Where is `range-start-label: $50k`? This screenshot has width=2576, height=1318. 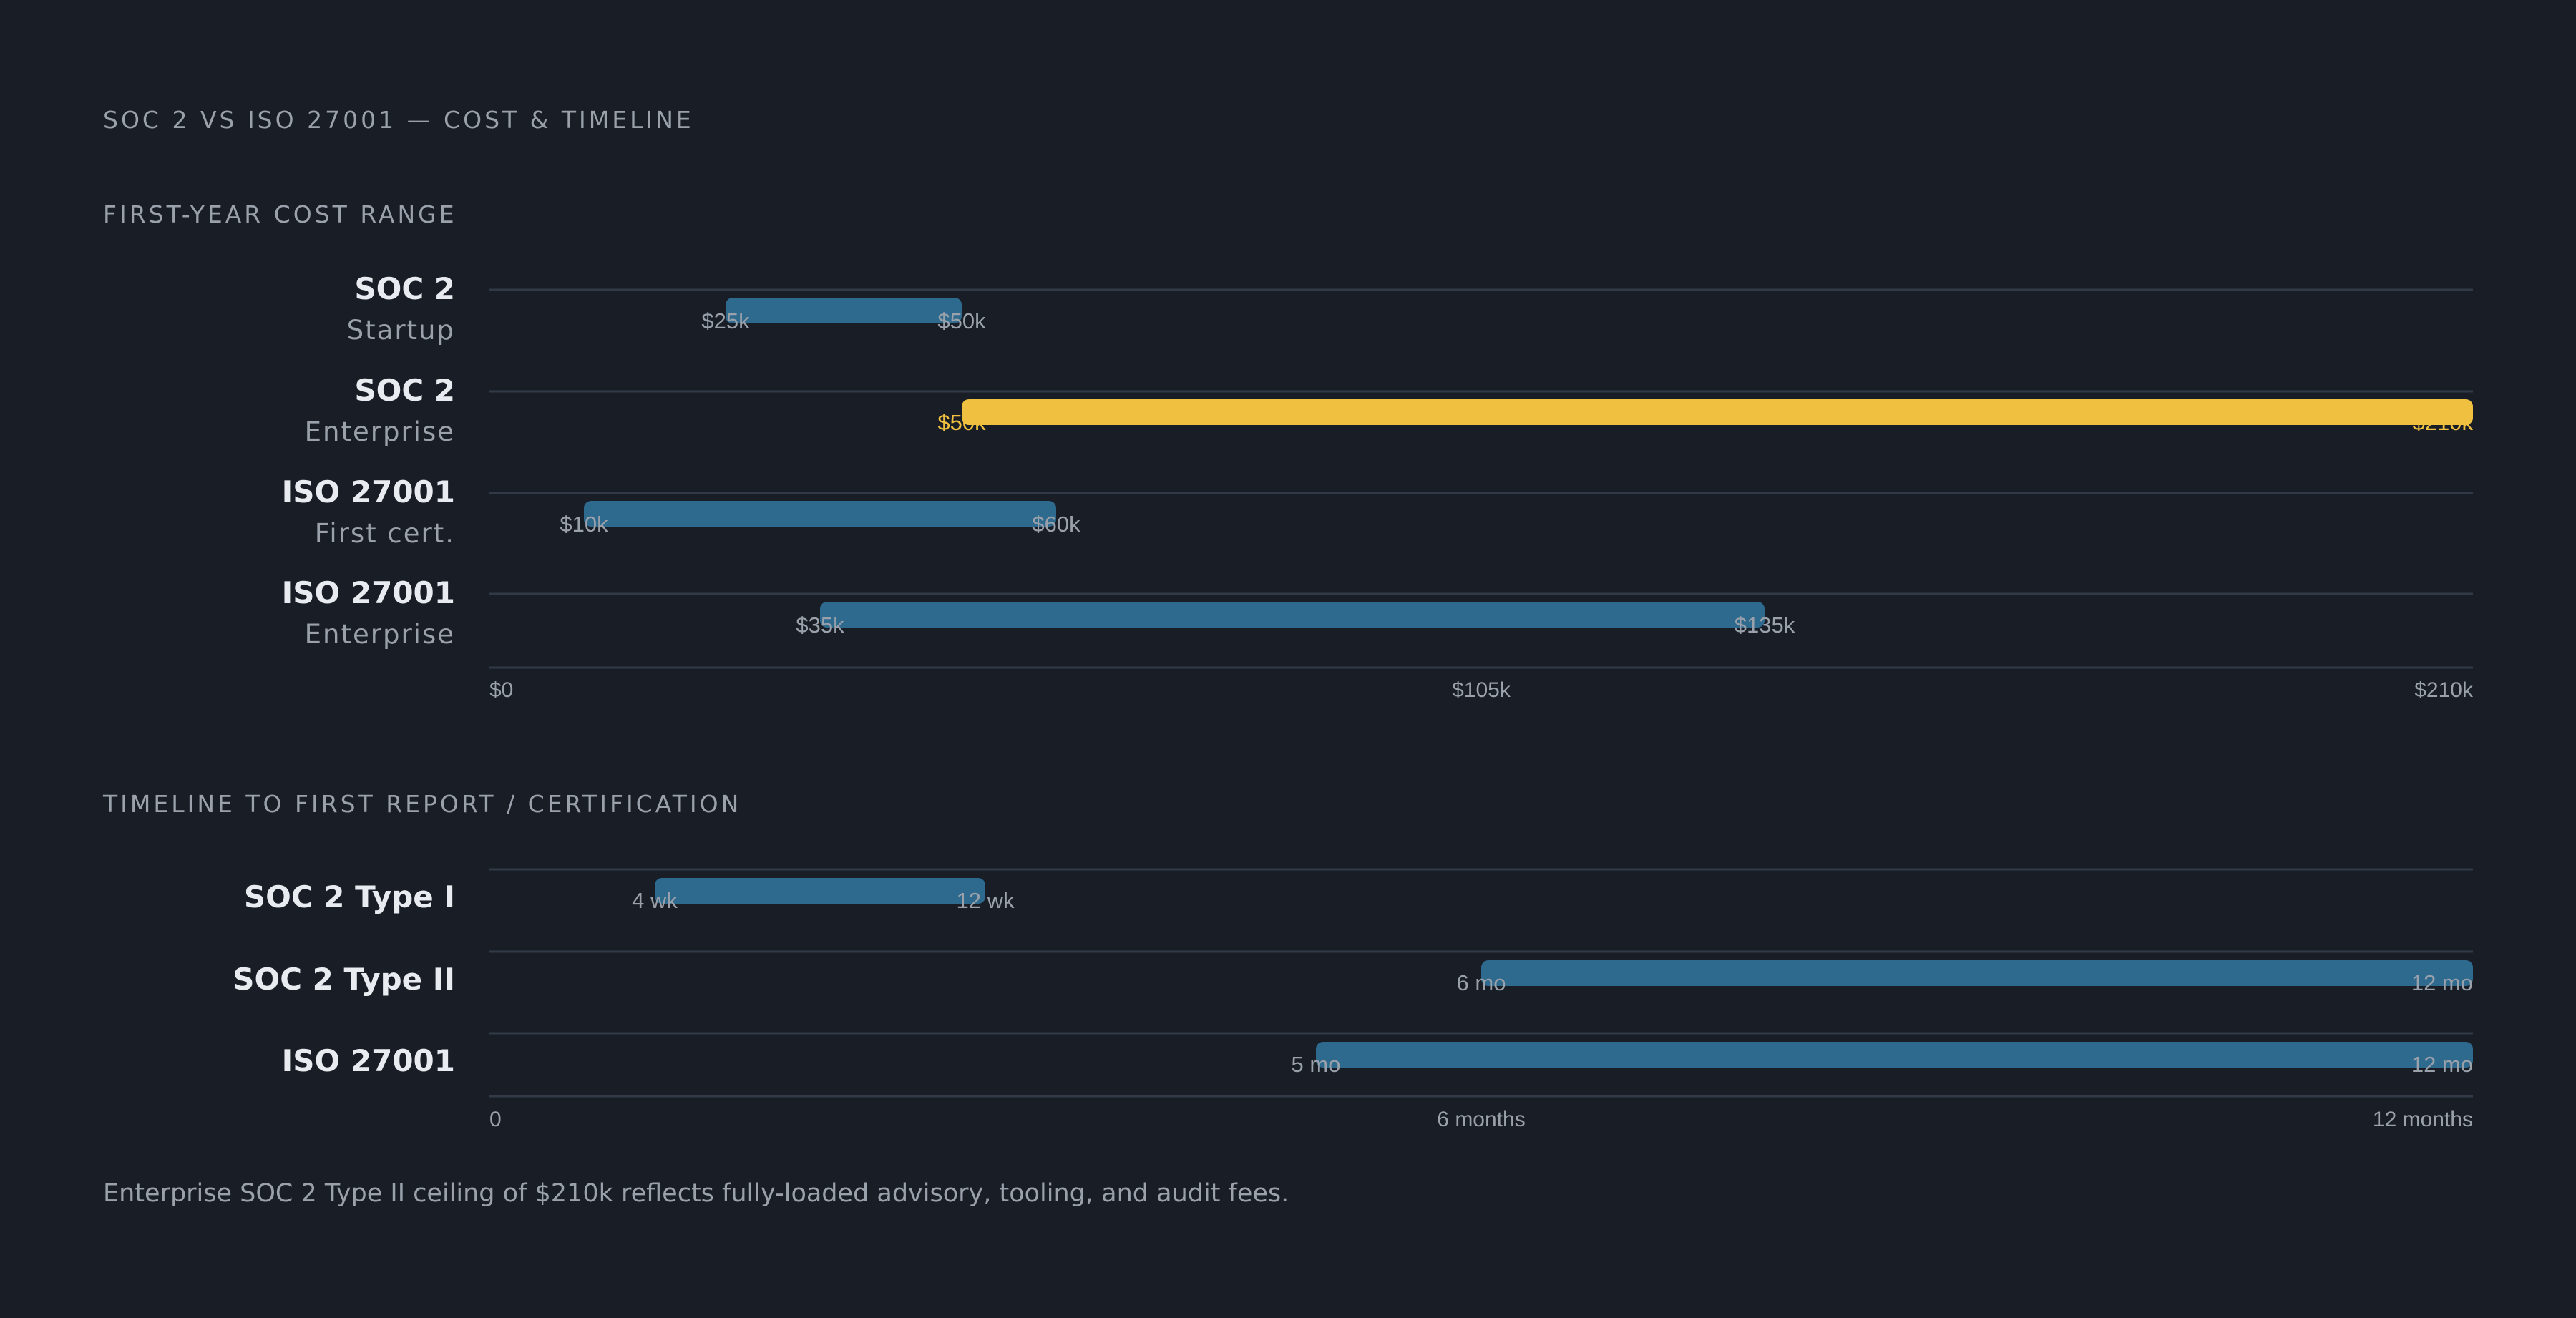
range-start-label: $50k is located at coordinates (961, 422).